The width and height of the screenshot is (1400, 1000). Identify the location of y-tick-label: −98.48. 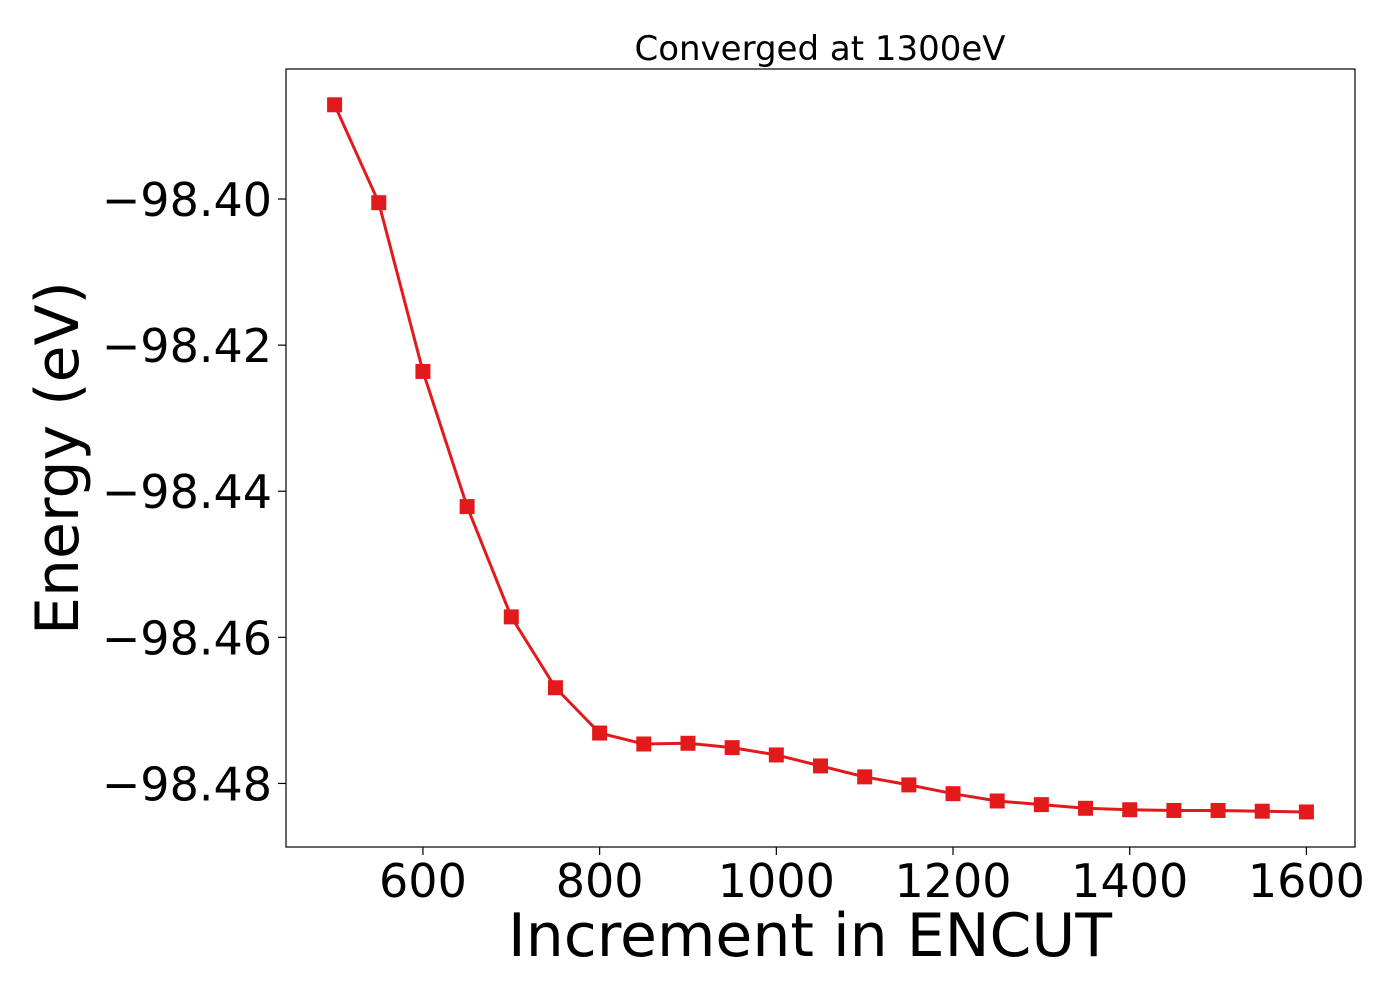
(187, 784).